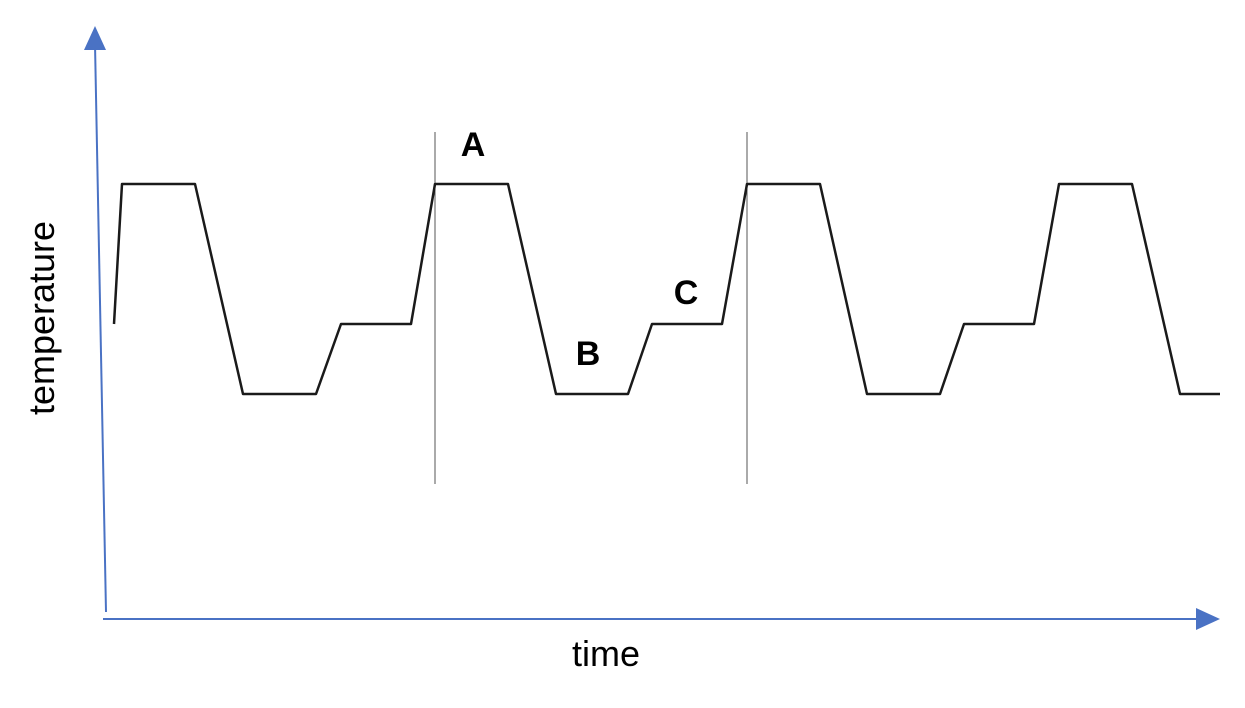 This screenshot has width=1245, height=708. Describe the element at coordinates (41, 318) in the screenshot. I see `y-axis-label: temperature` at that location.